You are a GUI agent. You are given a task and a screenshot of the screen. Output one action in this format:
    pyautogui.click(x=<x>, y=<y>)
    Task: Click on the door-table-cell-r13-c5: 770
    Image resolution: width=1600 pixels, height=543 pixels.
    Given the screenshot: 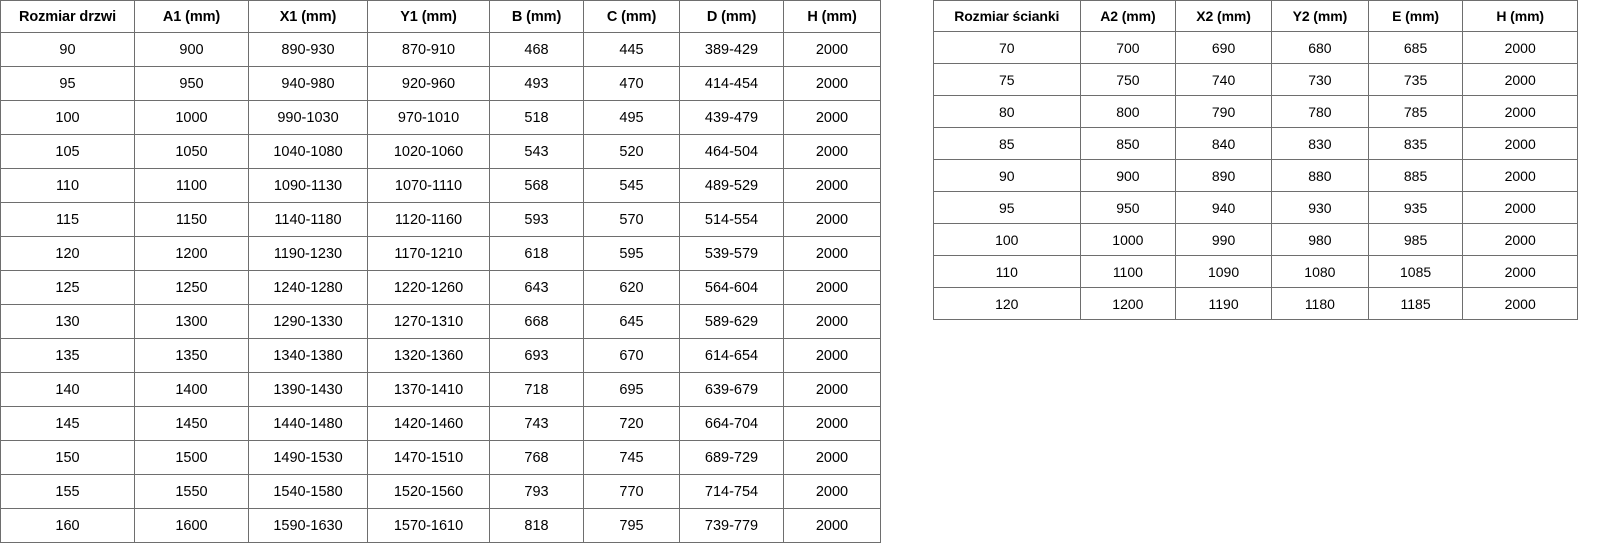 What is the action you would take?
    pyautogui.click(x=631, y=491)
    